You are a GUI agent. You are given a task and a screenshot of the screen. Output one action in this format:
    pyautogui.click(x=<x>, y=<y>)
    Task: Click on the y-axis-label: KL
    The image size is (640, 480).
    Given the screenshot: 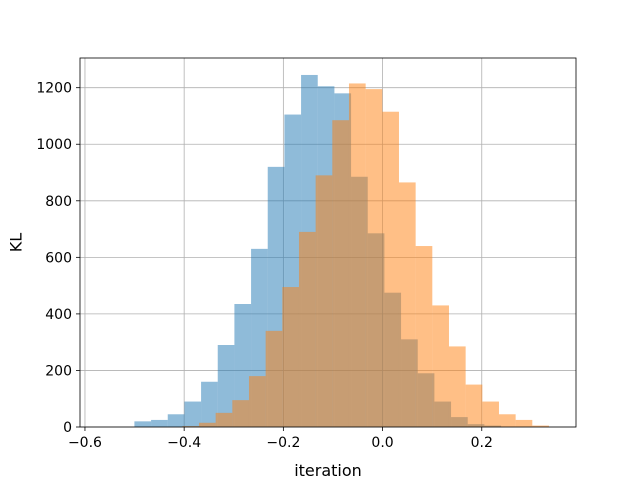 What is the action you would take?
    pyautogui.click(x=16, y=242)
    